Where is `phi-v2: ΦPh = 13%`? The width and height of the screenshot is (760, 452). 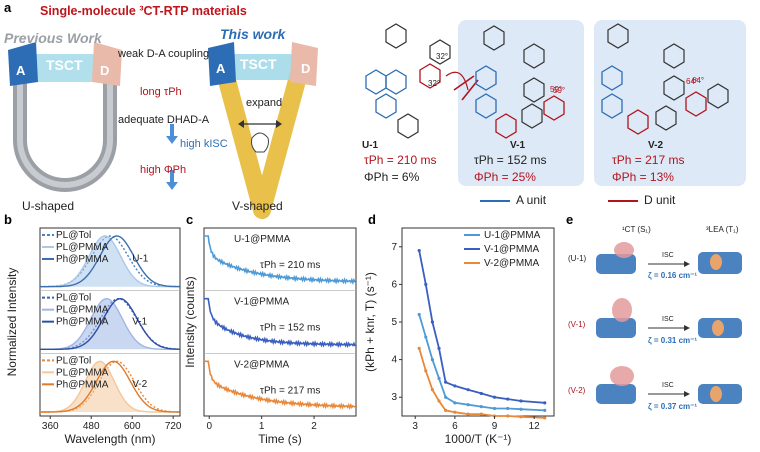 phi-v2: ΦPh = 13% is located at coordinates (643, 177).